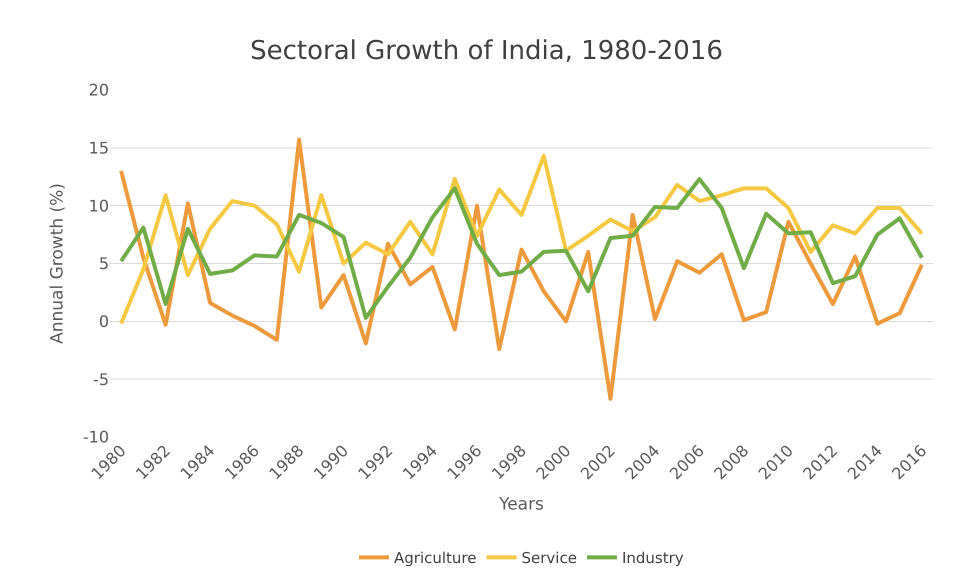 Image resolution: width=973 pixels, height=586 pixels. Describe the element at coordinates (101, 379) in the screenshot. I see `y-tick-label: -5` at that location.